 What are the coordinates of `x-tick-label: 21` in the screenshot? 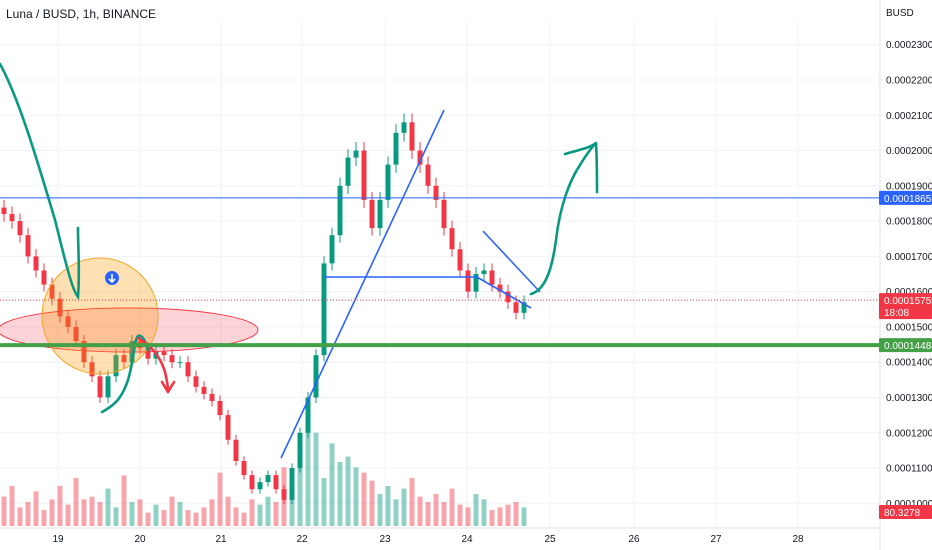 It's located at (221, 539).